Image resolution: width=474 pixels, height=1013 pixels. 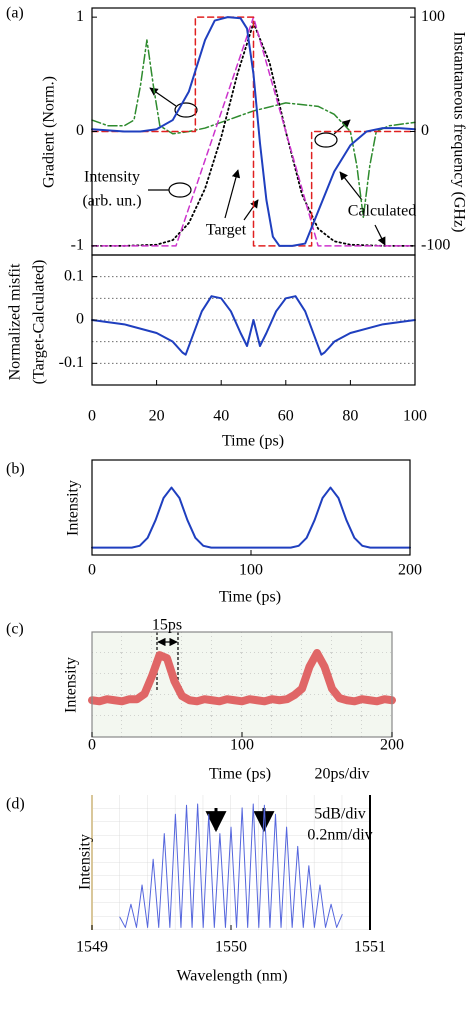 What do you see at coordinates (350, 416) in the screenshot?
I see `x-tick-label: 80` at bounding box center [350, 416].